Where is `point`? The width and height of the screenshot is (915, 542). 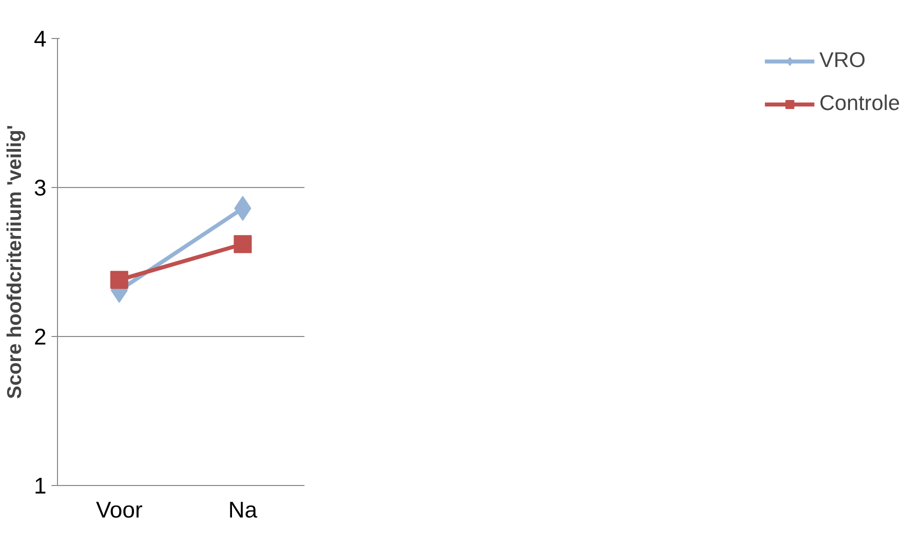 point is located at coordinates (243, 244).